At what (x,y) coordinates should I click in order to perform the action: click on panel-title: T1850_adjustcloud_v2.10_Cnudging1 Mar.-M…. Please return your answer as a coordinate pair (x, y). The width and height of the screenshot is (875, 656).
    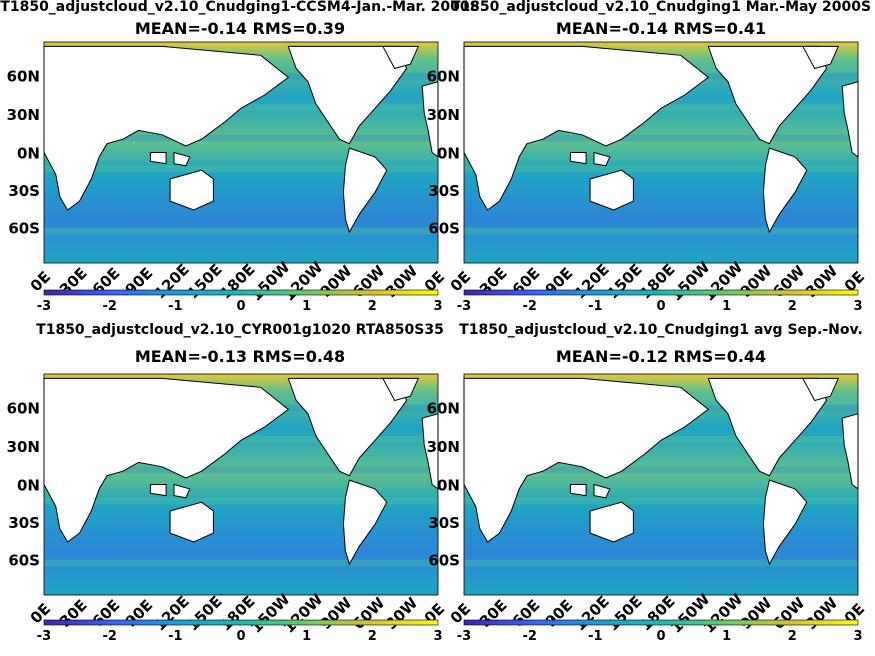
    Looking at the image, I should click on (661, 7).